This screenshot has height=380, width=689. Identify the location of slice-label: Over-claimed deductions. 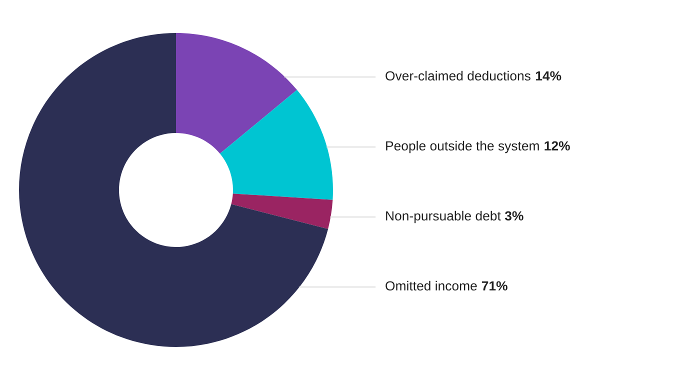
(458, 75).